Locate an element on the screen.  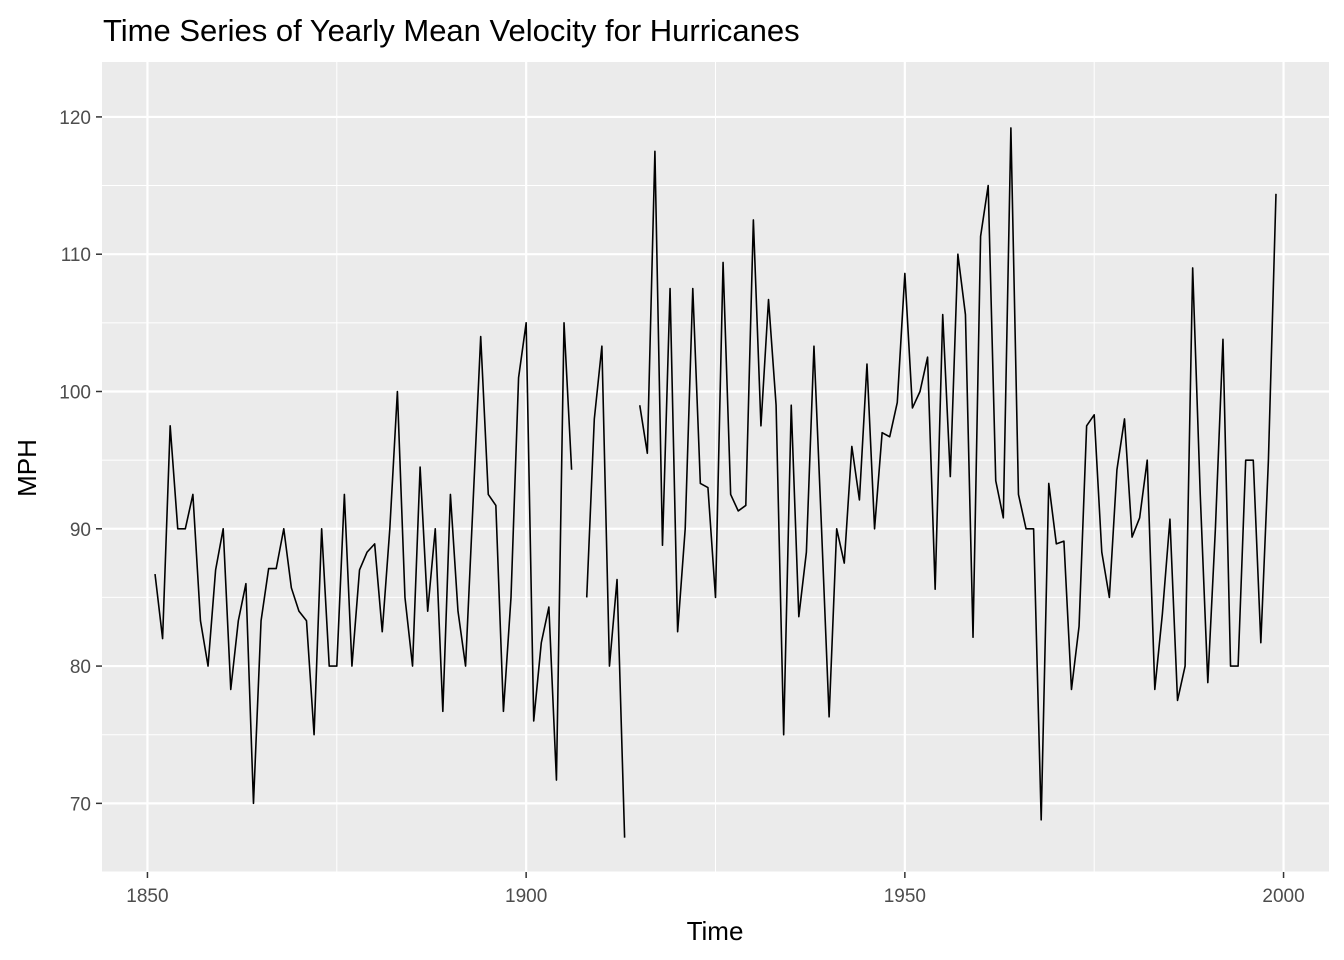
y-tick-label: 110 is located at coordinates (76, 255).